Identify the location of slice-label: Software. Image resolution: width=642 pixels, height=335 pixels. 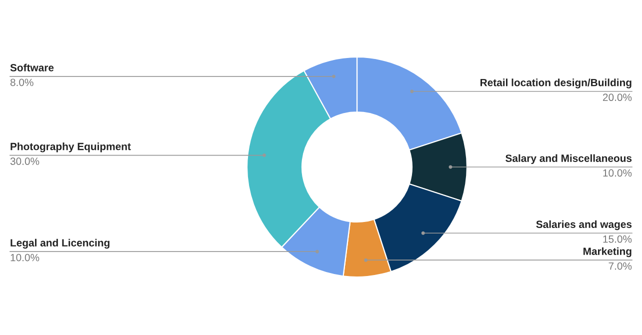
(32, 68).